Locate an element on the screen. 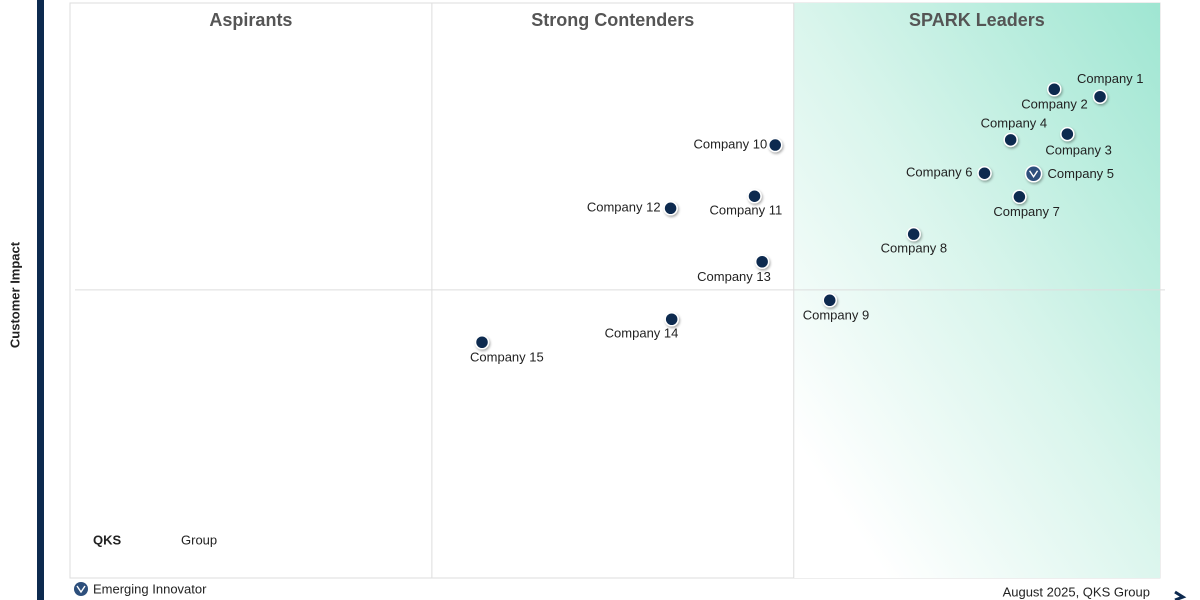 The height and width of the screenshot is (600, 1200). point-label: Company 14 is located at coordinates (642, 333).